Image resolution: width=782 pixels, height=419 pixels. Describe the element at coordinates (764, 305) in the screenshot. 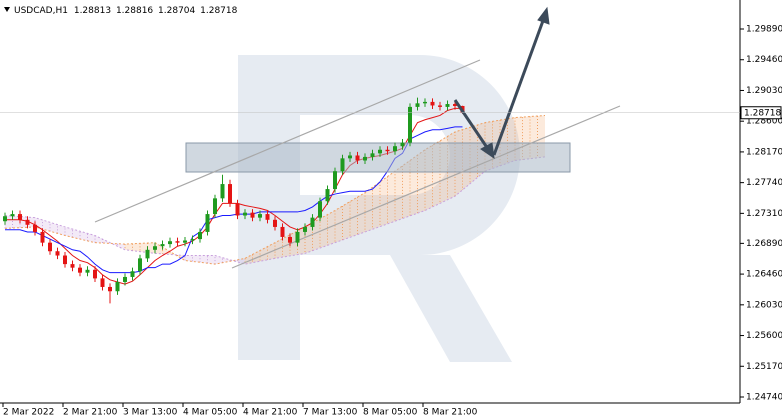

I see `y-tick-label: 1.26030` at that location.